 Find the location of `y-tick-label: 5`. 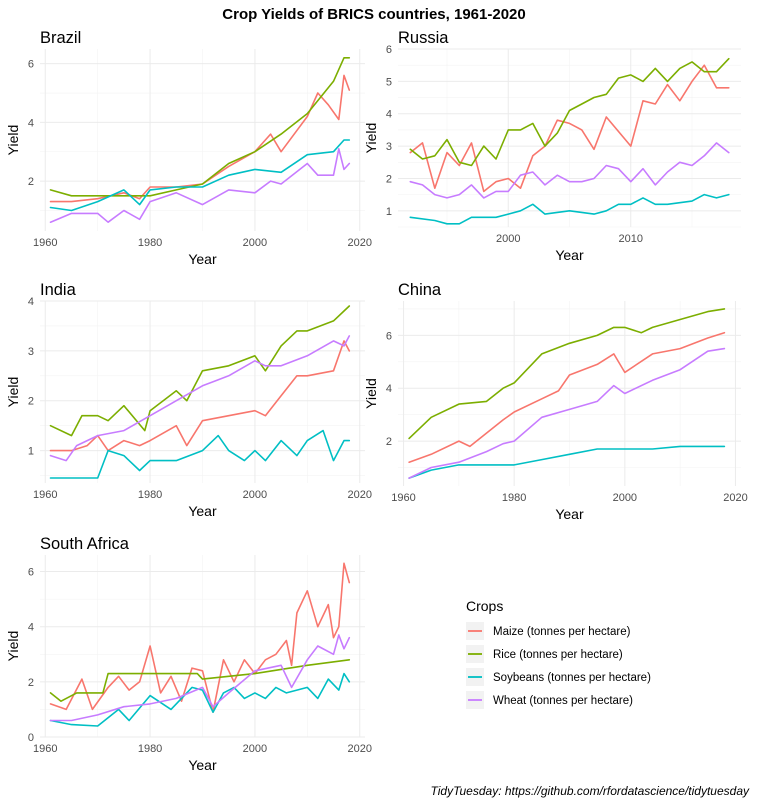

y-tick-label: 5 is located at coordinates (389, 82).